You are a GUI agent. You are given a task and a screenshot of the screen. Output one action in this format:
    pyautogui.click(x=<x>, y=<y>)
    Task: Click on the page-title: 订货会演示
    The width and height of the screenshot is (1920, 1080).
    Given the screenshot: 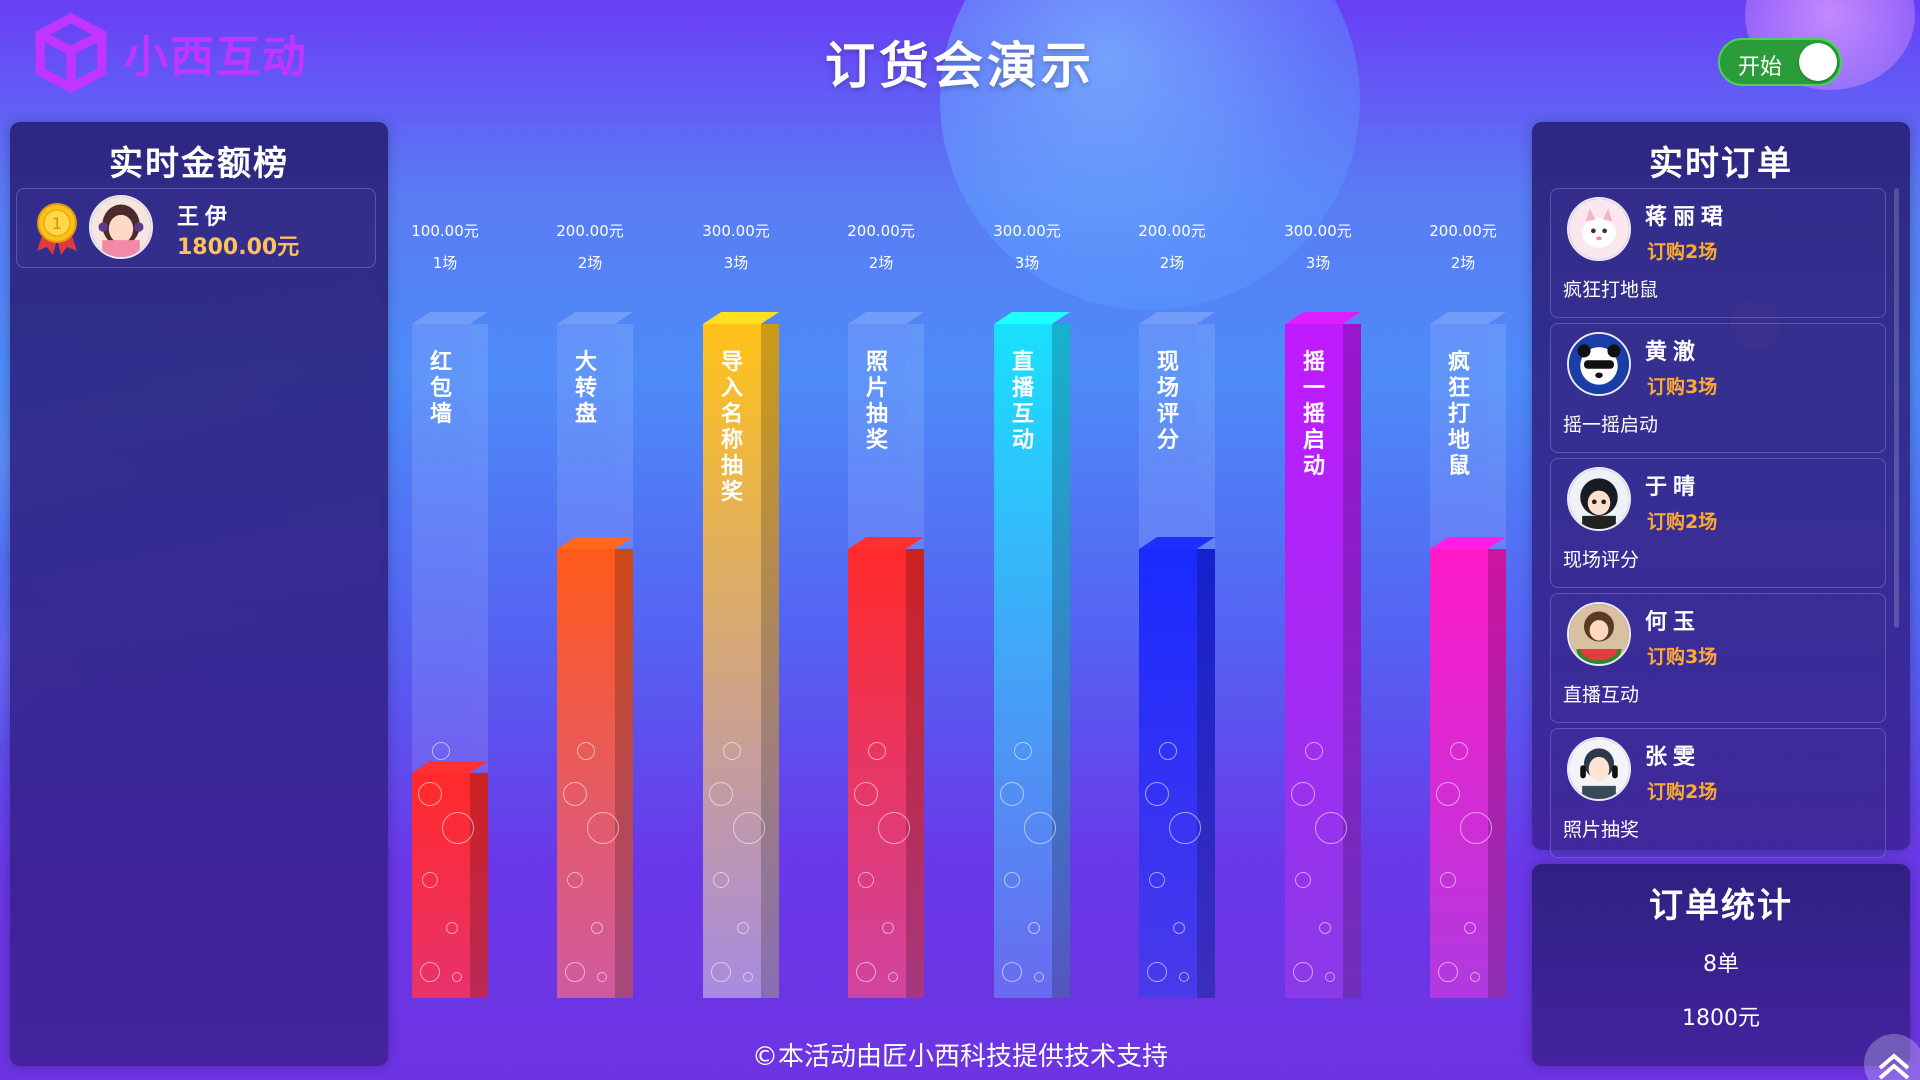 What is the action you would take?
    pyautogui.click(x=960, y=66)
    